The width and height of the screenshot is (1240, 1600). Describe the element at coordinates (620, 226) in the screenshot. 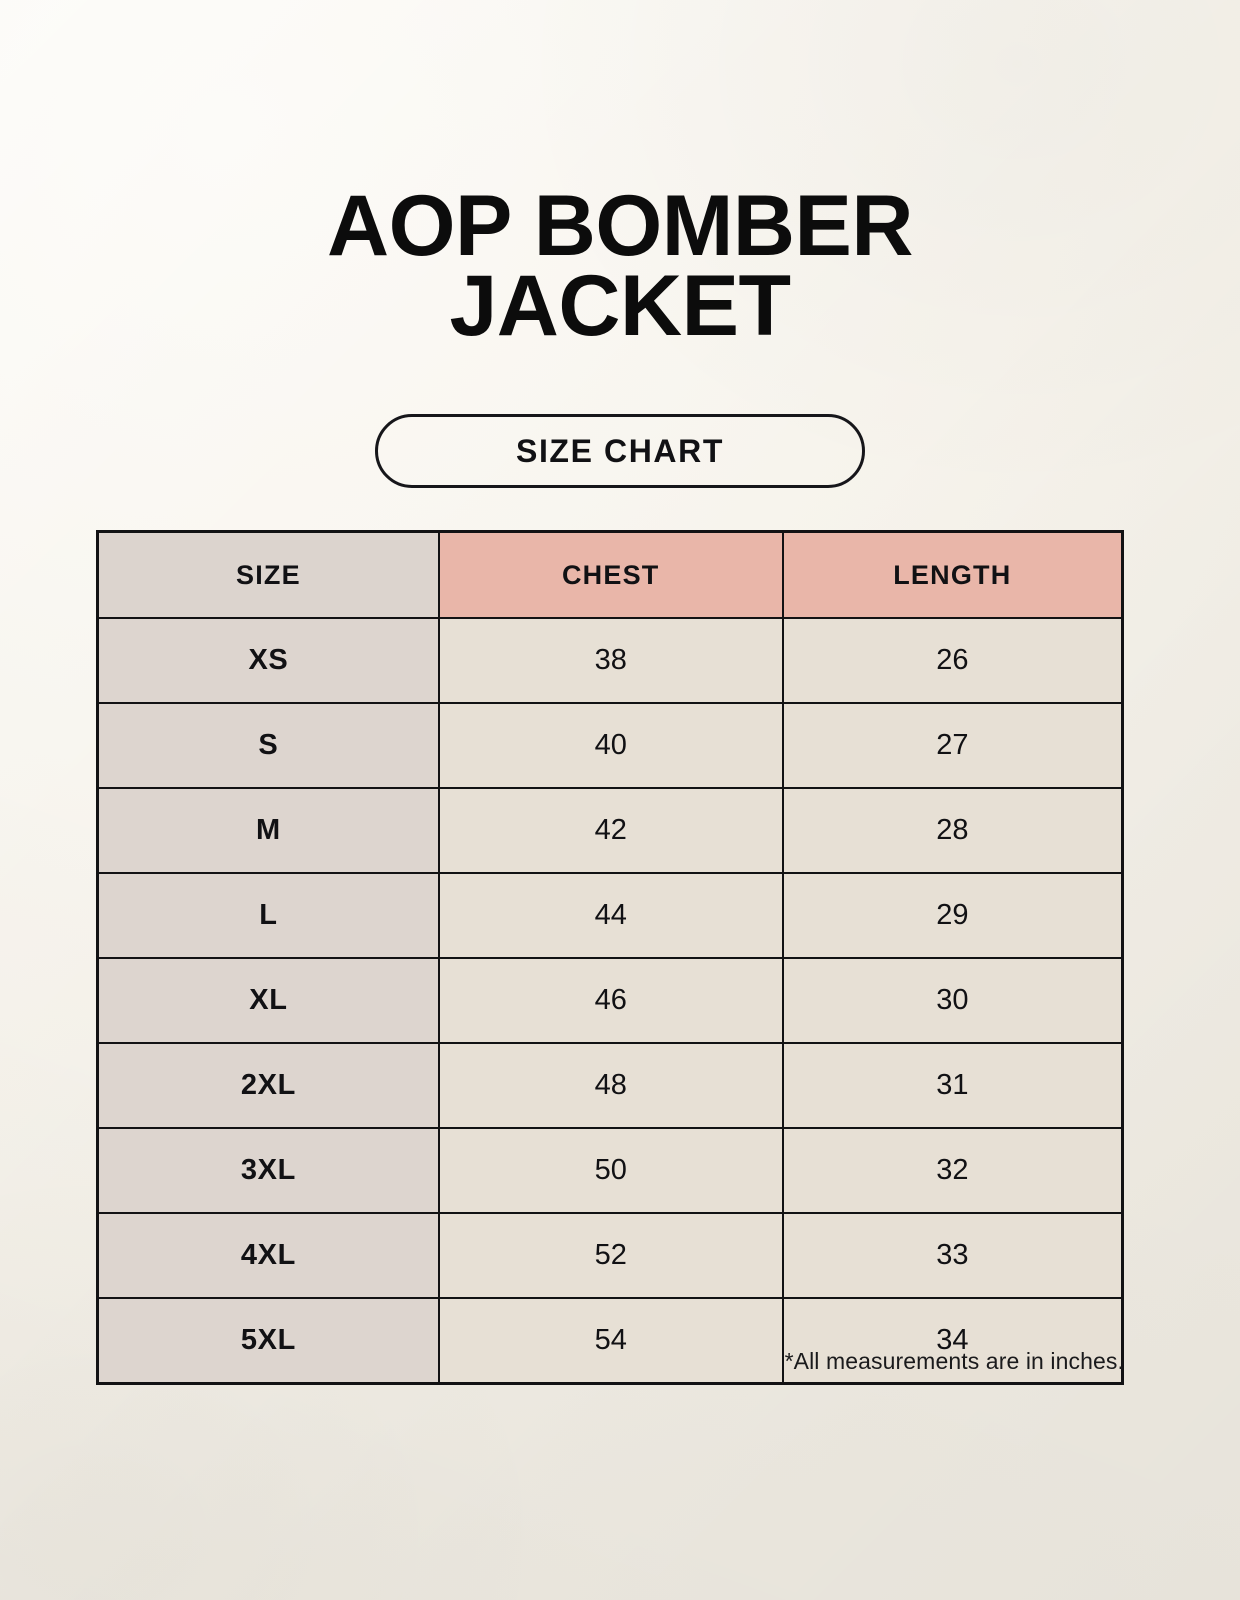

I see `page-title-line-1: AOP BOMBER` at that location.